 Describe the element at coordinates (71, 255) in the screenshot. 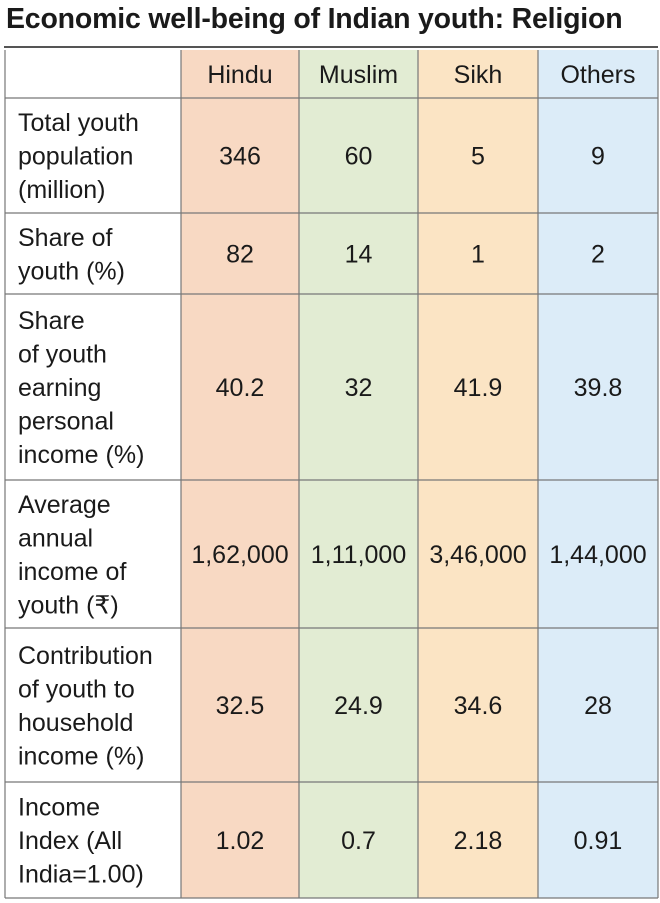

I see `row-label: Share of youth (%)` at that location.